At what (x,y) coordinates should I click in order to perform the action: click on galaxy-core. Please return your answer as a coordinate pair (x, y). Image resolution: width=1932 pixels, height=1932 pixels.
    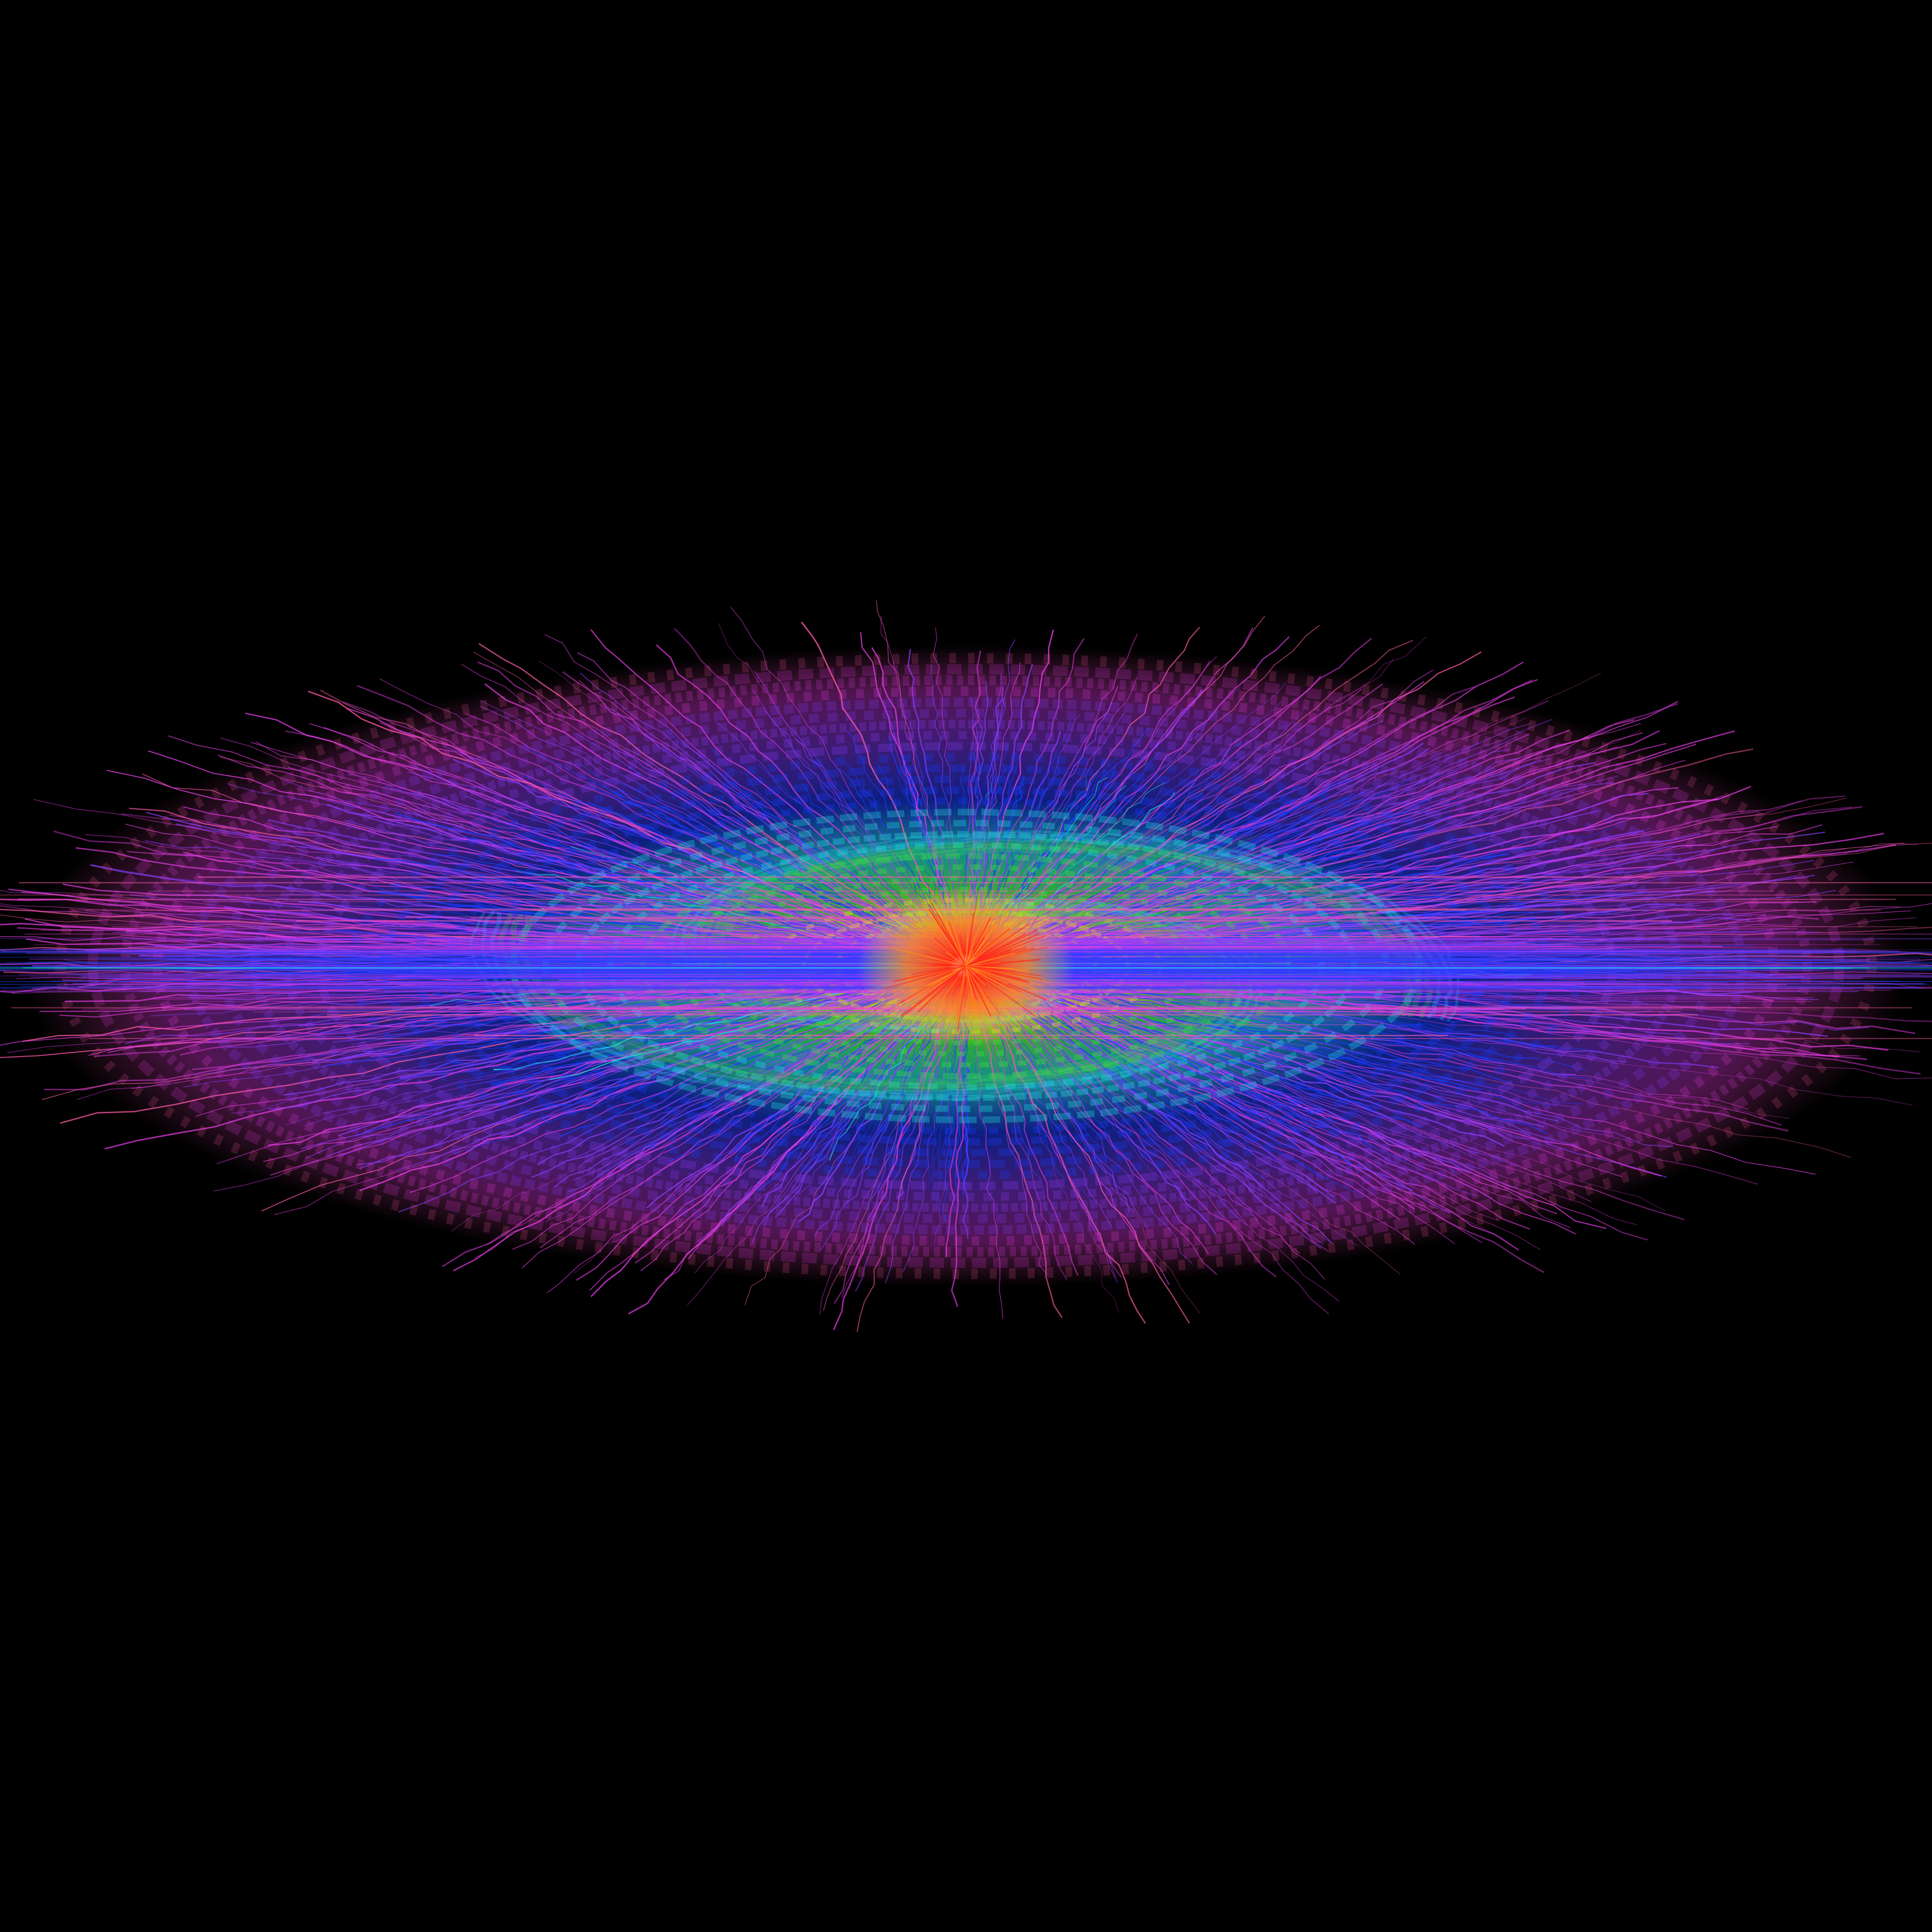
    Looking at the image, I should click on (966, 966).